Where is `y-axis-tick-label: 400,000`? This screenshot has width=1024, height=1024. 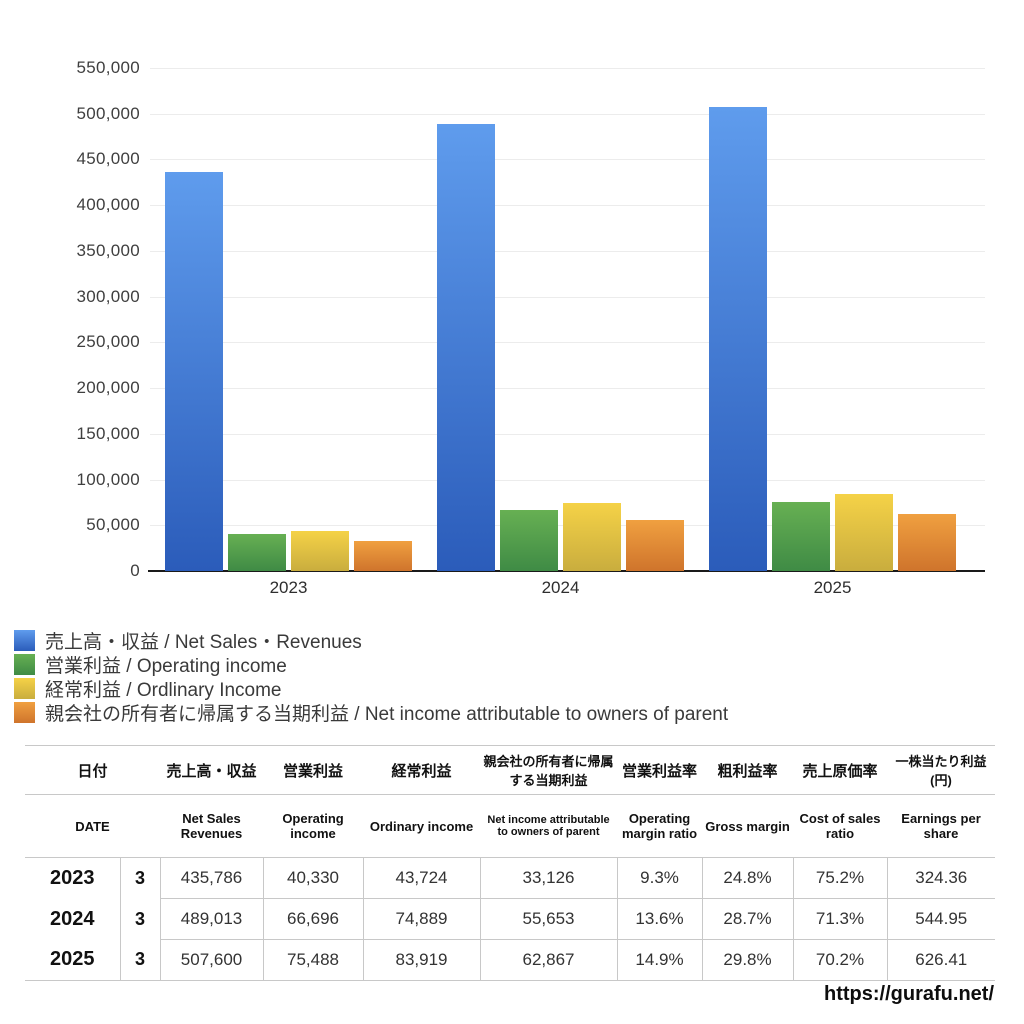 y-axis-tick-label: 400,000 is located at coordinates (108, 205).